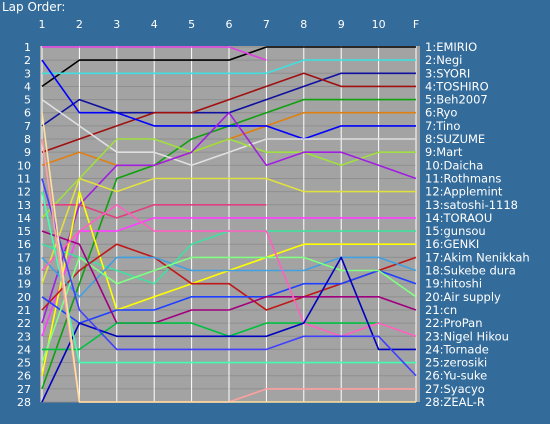 The height and width of the screenshot is (424, 550). I want to click on finish-order-label: 4:TOSHIRO, so click(457, 86).